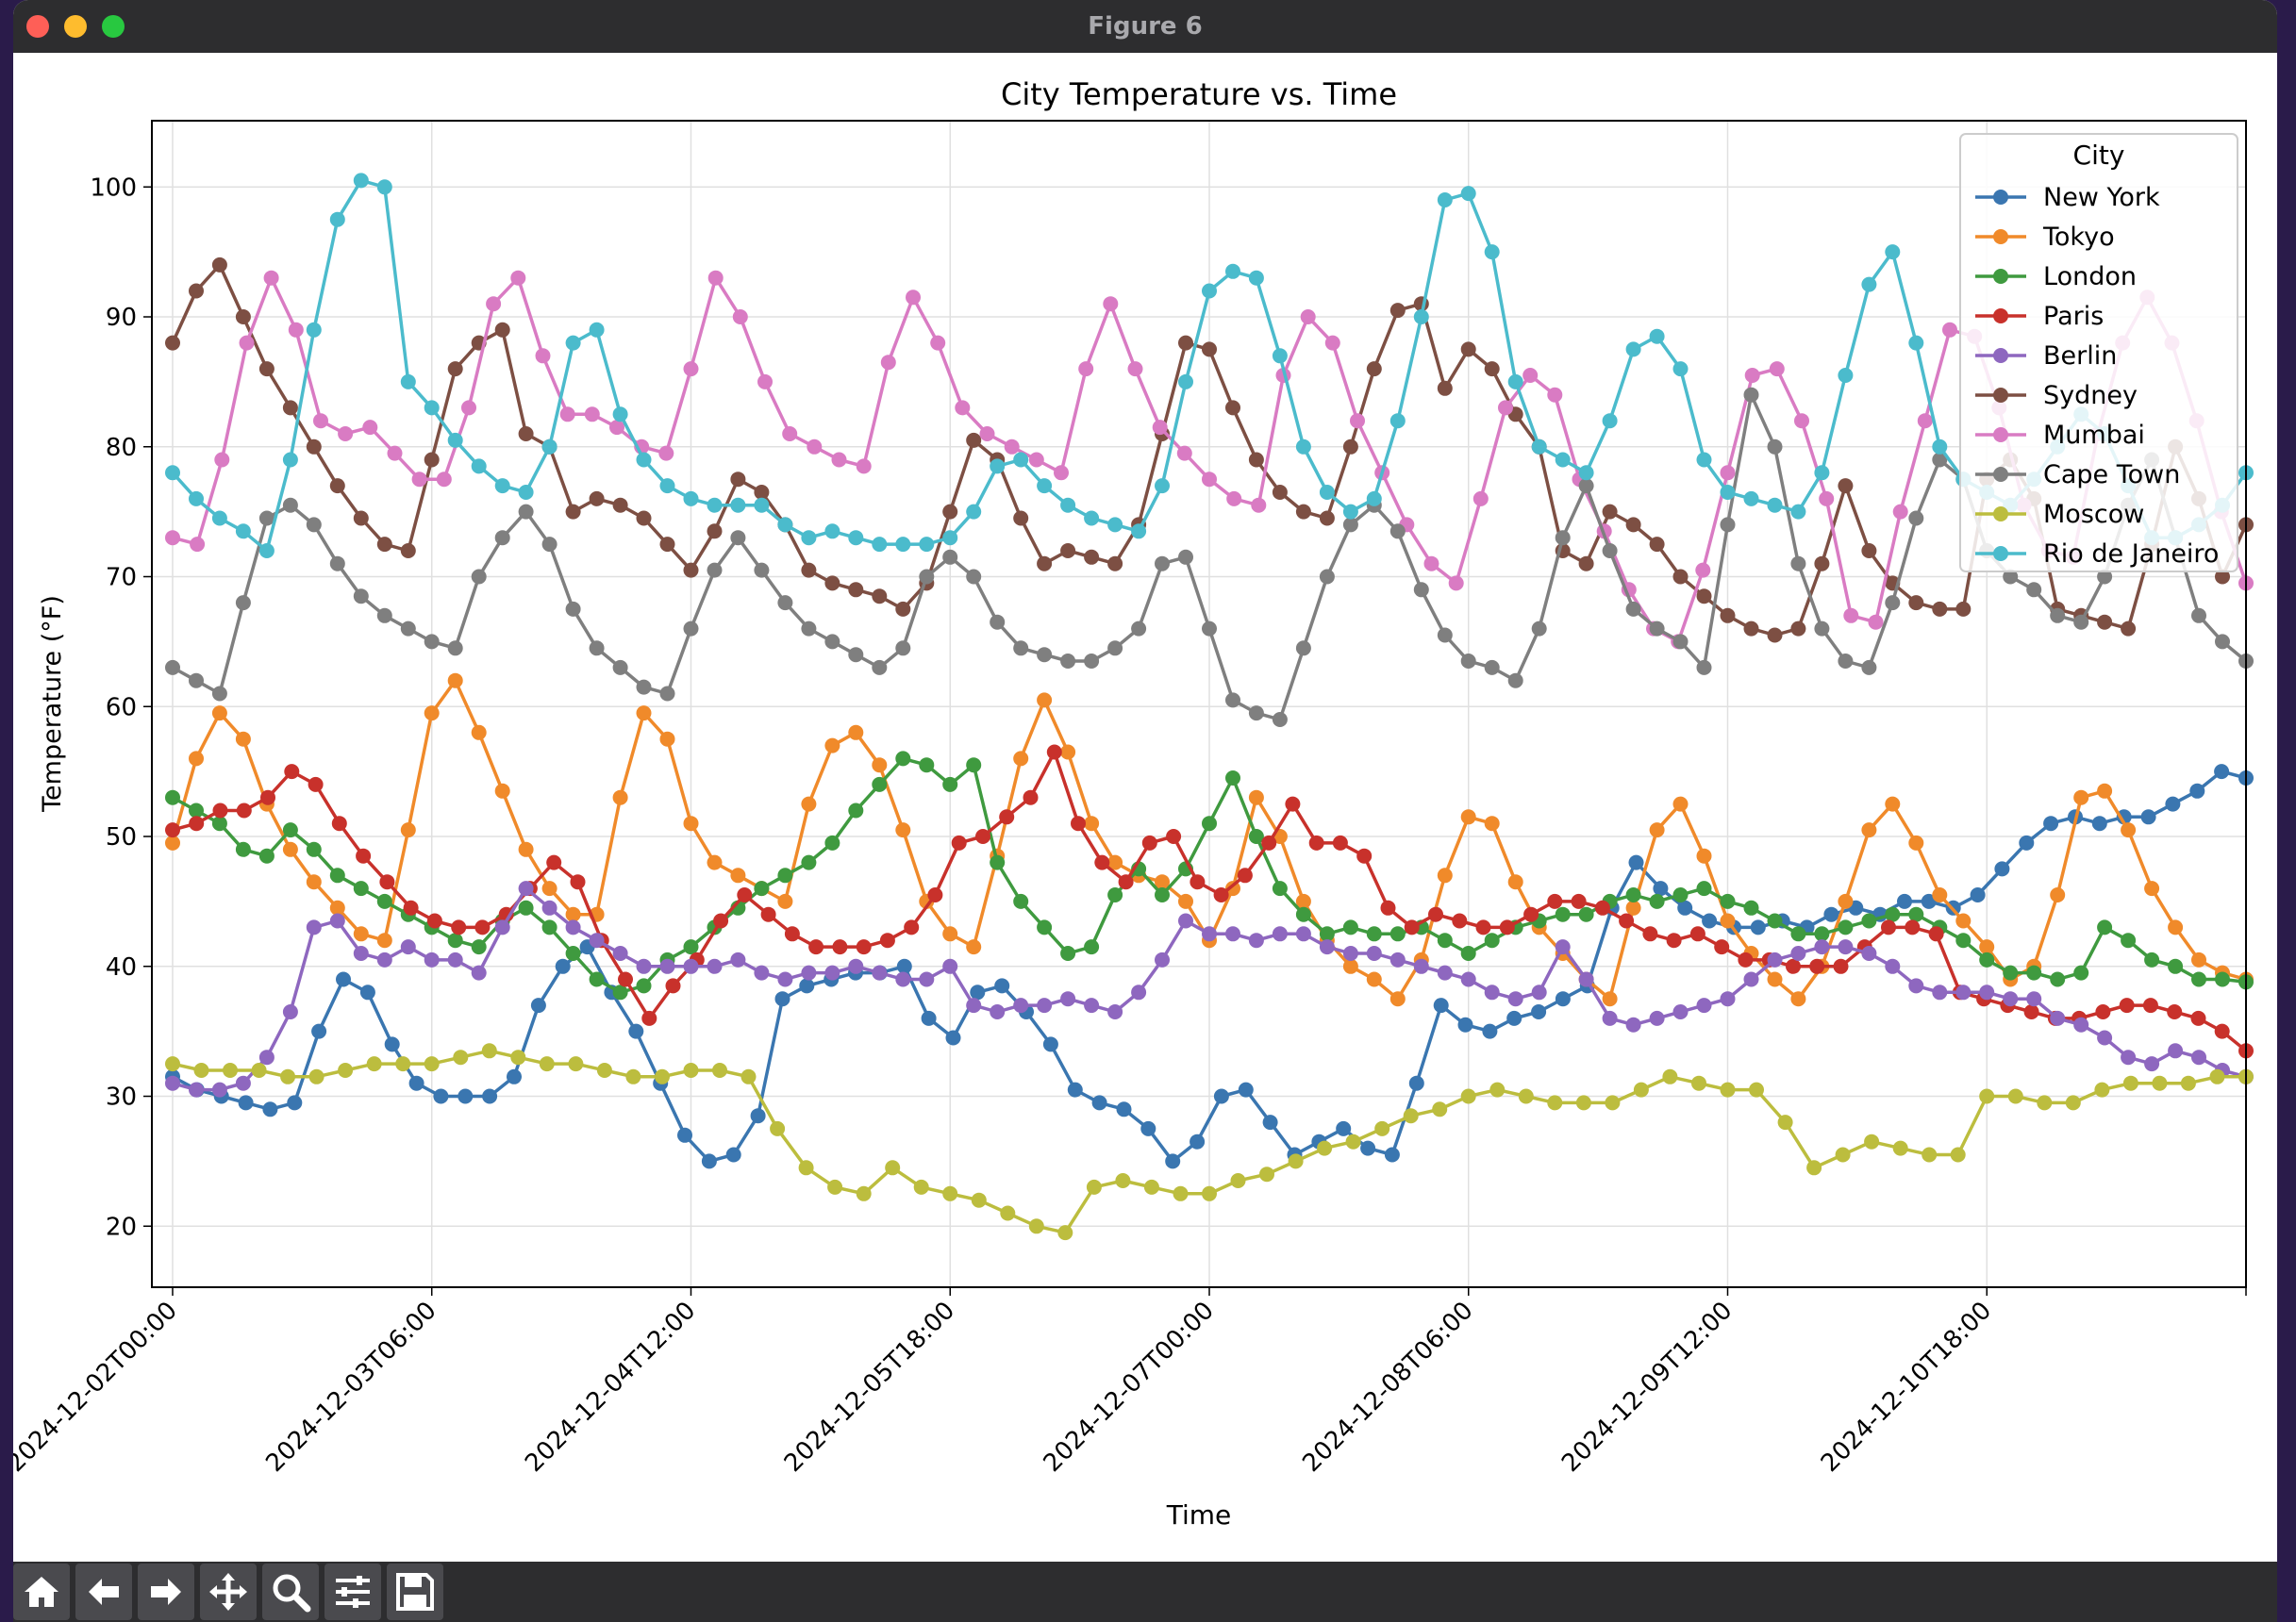  What do you see at coordinates (1199, 94) in the screenshot?
I see `chart-title: City Temperature vs. Time` at bounding box center [1199, 94].